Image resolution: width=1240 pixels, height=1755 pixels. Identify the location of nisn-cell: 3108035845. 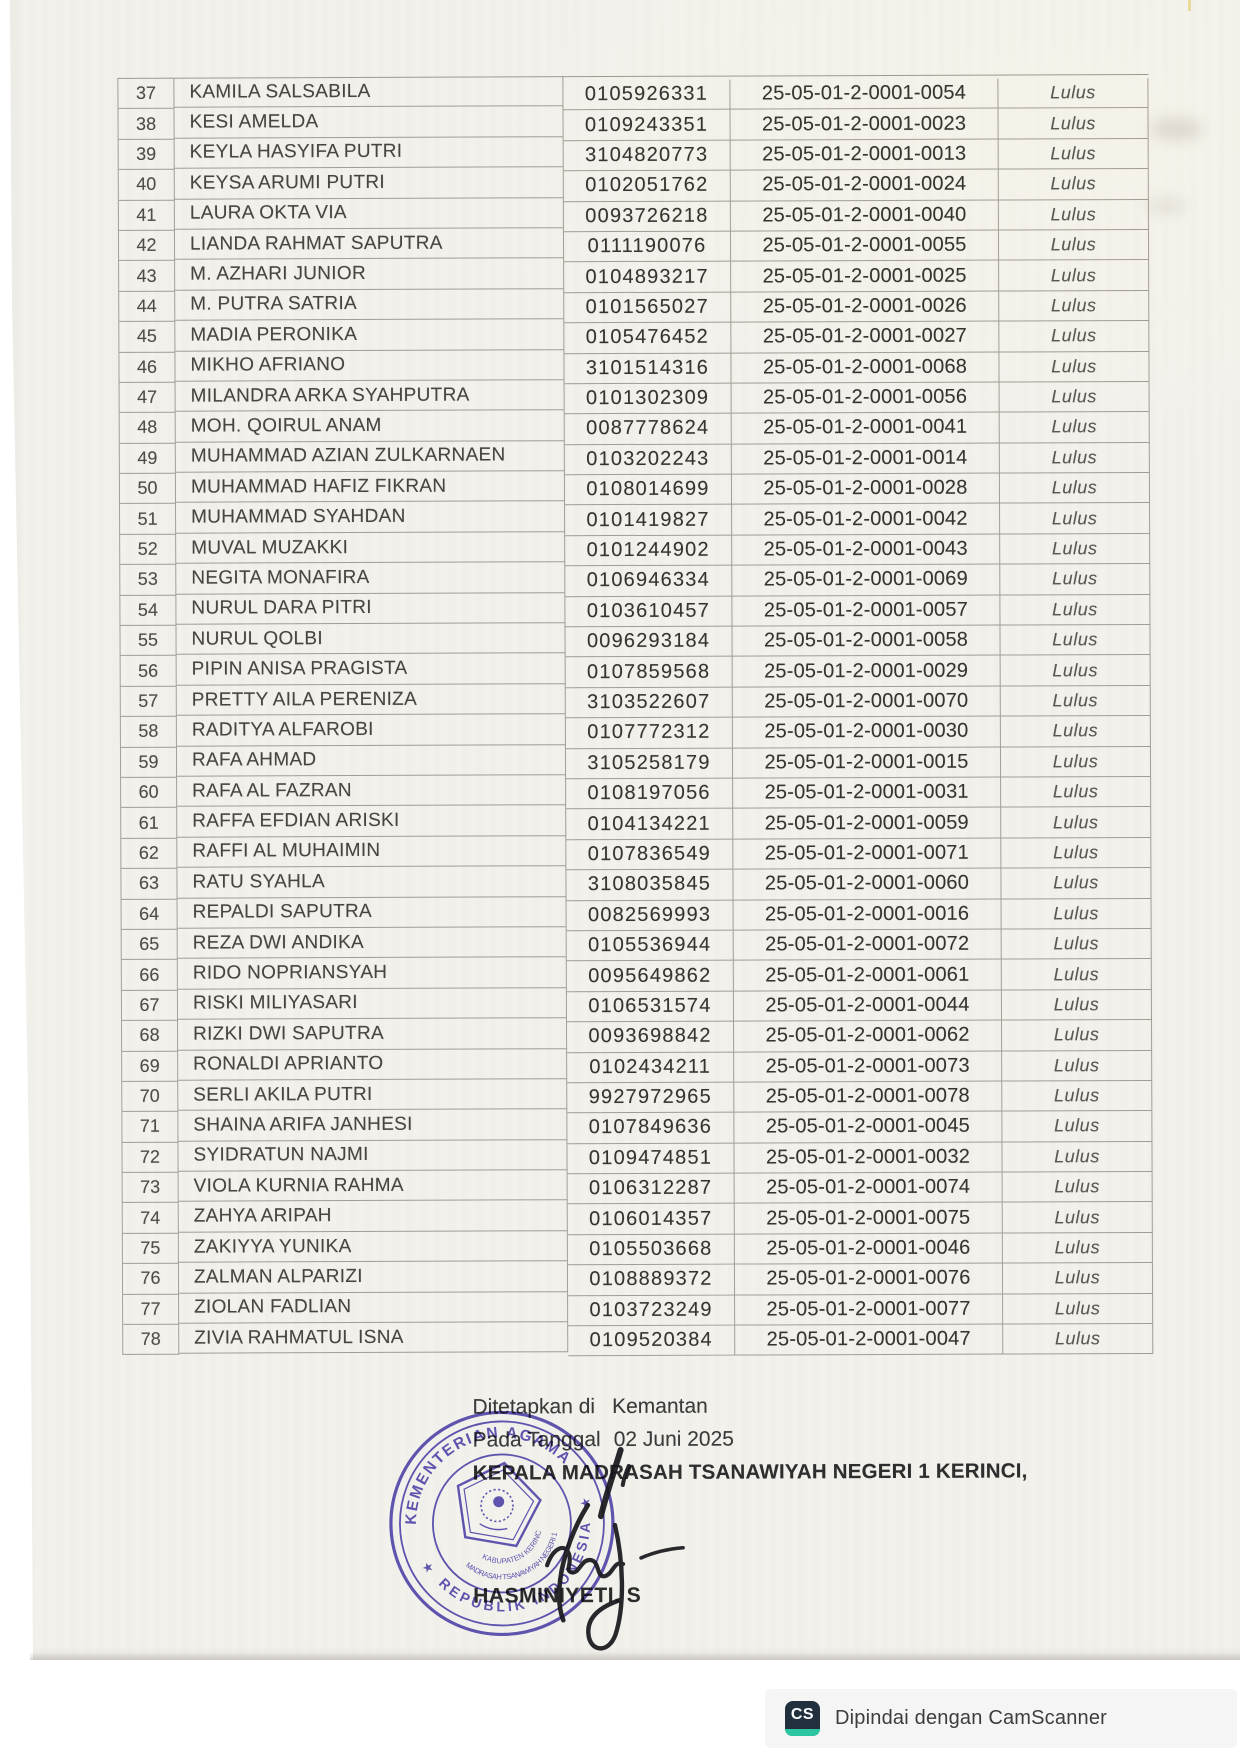
(650, 885).